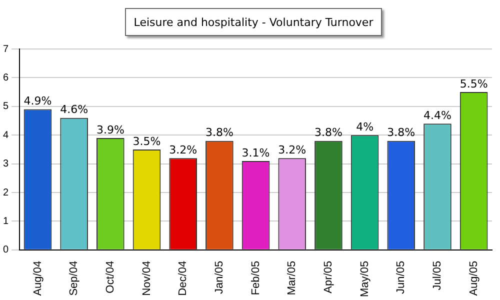  Describe the element at coordinates (6, 164) in the screenshot. I see `y-tick-label: 3` at that location.